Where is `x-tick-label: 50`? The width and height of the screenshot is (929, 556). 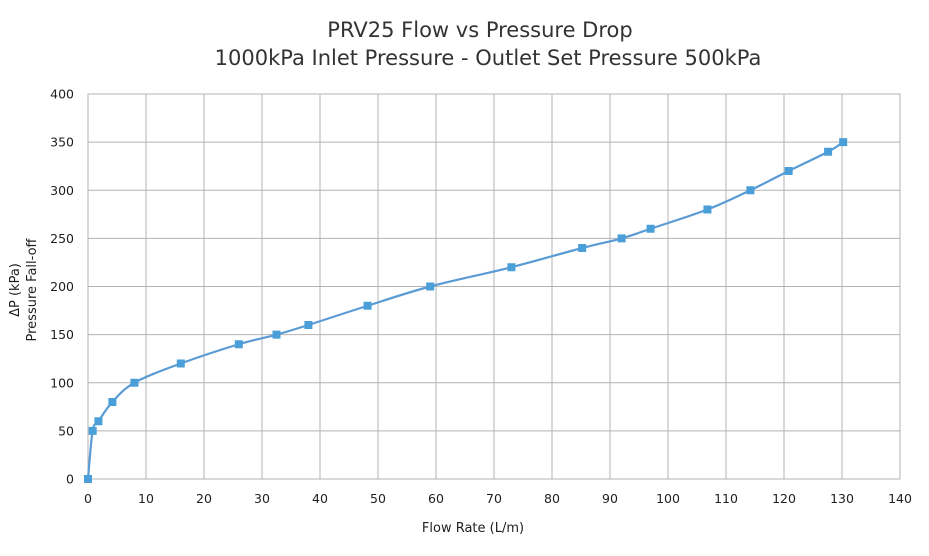
x-tick-label: 50 is located at coordinates (378, 498).